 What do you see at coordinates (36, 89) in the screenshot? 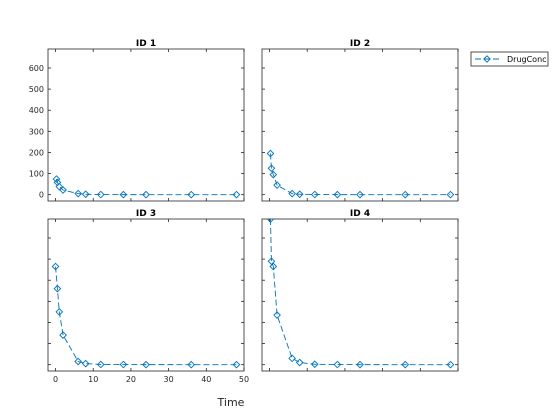
I see `y-tick-label: 500` at bounding box center [36, 89].